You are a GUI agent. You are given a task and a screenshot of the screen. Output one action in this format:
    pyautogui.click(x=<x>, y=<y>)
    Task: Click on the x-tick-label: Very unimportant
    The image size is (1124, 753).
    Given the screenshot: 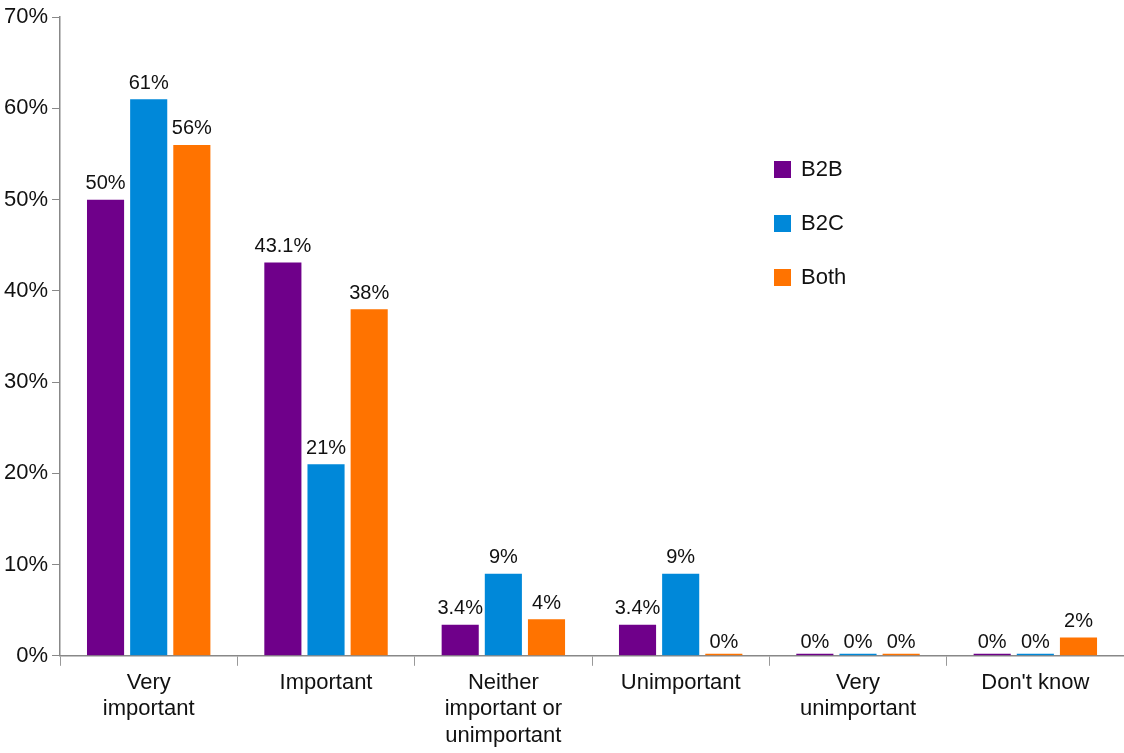 What is the action you would take?
    pyautogui.click(x=858, y=695)
    